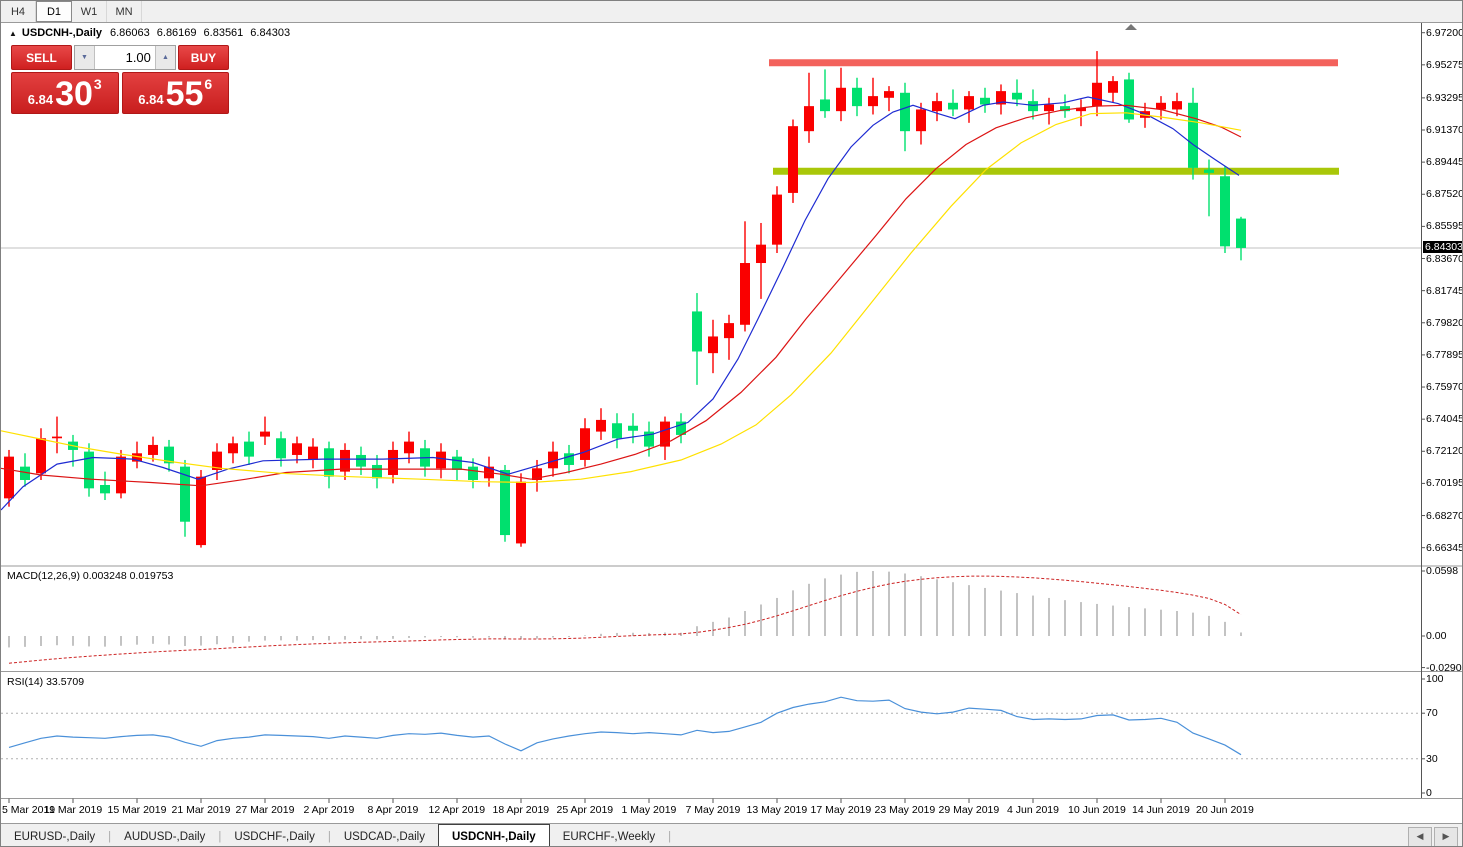  What do you see at coordinates (184, 94) in the screenshot?
I see `buy-price-main: 55` at bounding box center [184, 94].